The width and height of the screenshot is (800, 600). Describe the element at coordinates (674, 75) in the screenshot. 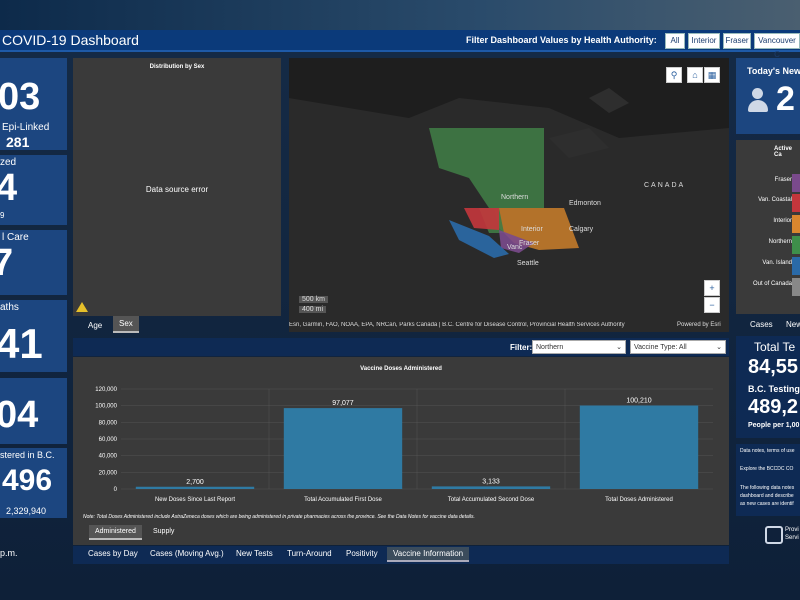

I see `map-search-button: ⚲` at that location.